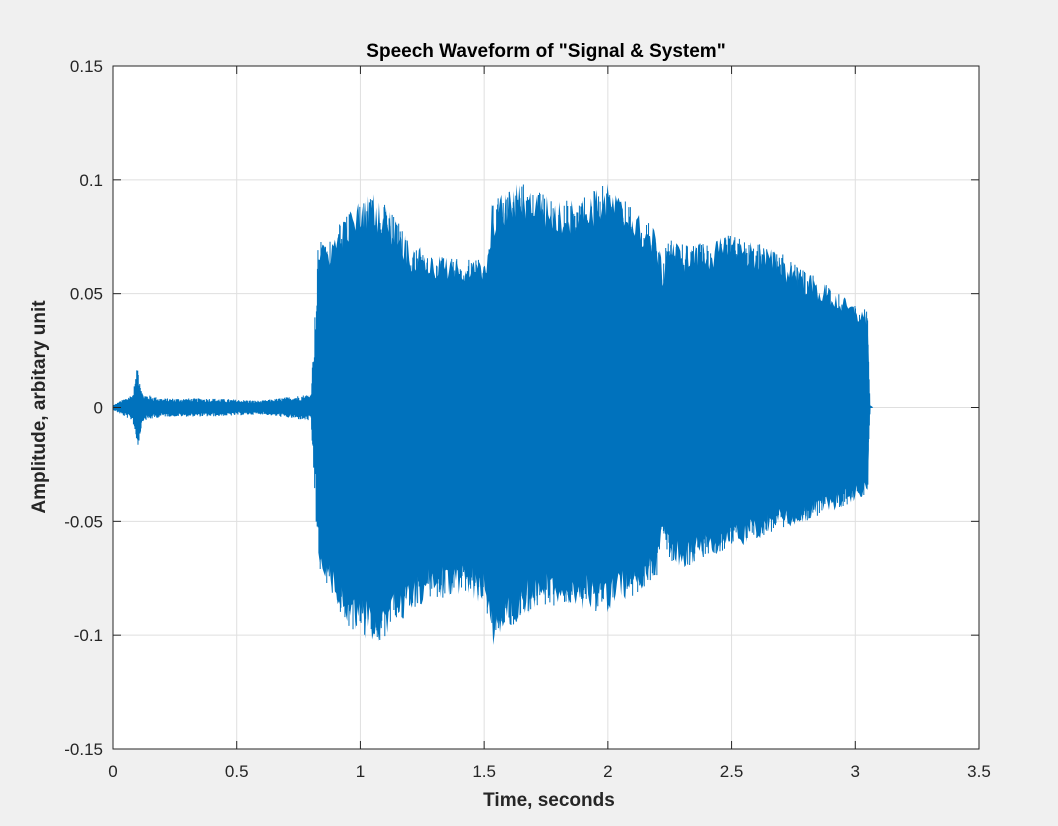 Image resolution: width=1058 pixels, height=826 pixels. Describe the element at coordinates (545, 51) in the screenshot. I see `chart-title: Speech Waveform of "Signal & System"` at that location.